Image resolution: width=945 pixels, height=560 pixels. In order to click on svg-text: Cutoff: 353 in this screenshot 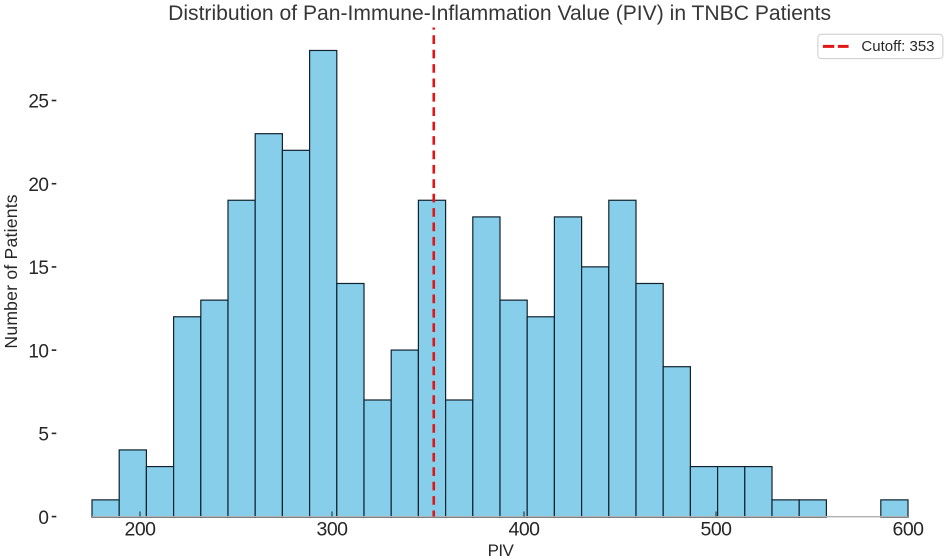, I will do `click(897, 46)`.